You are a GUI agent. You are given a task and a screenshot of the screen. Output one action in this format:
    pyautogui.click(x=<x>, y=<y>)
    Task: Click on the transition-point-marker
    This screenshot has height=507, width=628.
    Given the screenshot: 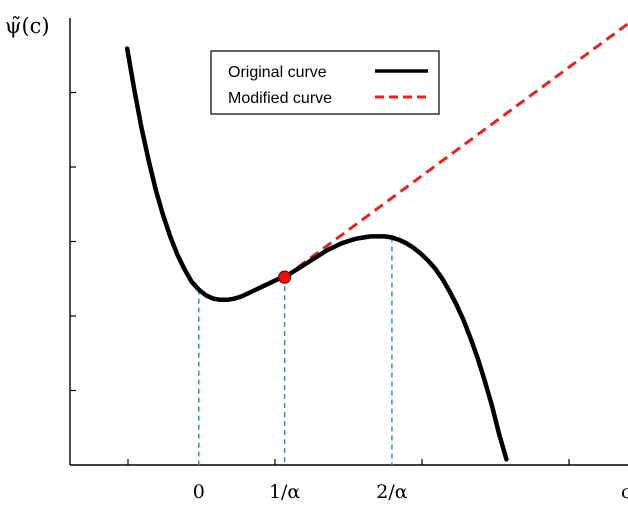 What is the action you would take?
    pyautogui.click(x=285, y=277)
    